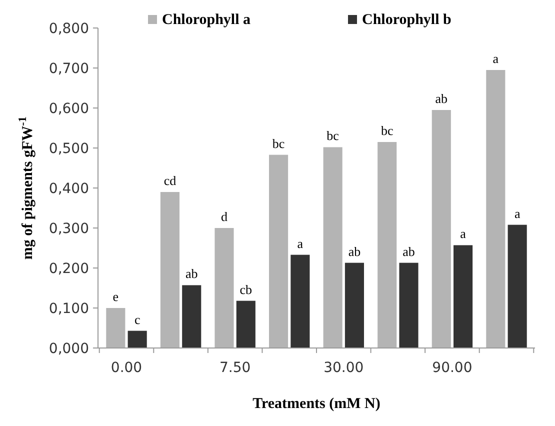 This screenshot has width=555, height=426. Describe the element at coordinates (68, 308) in the screenshot. I see `y-tick-label: 0,100` at that location.